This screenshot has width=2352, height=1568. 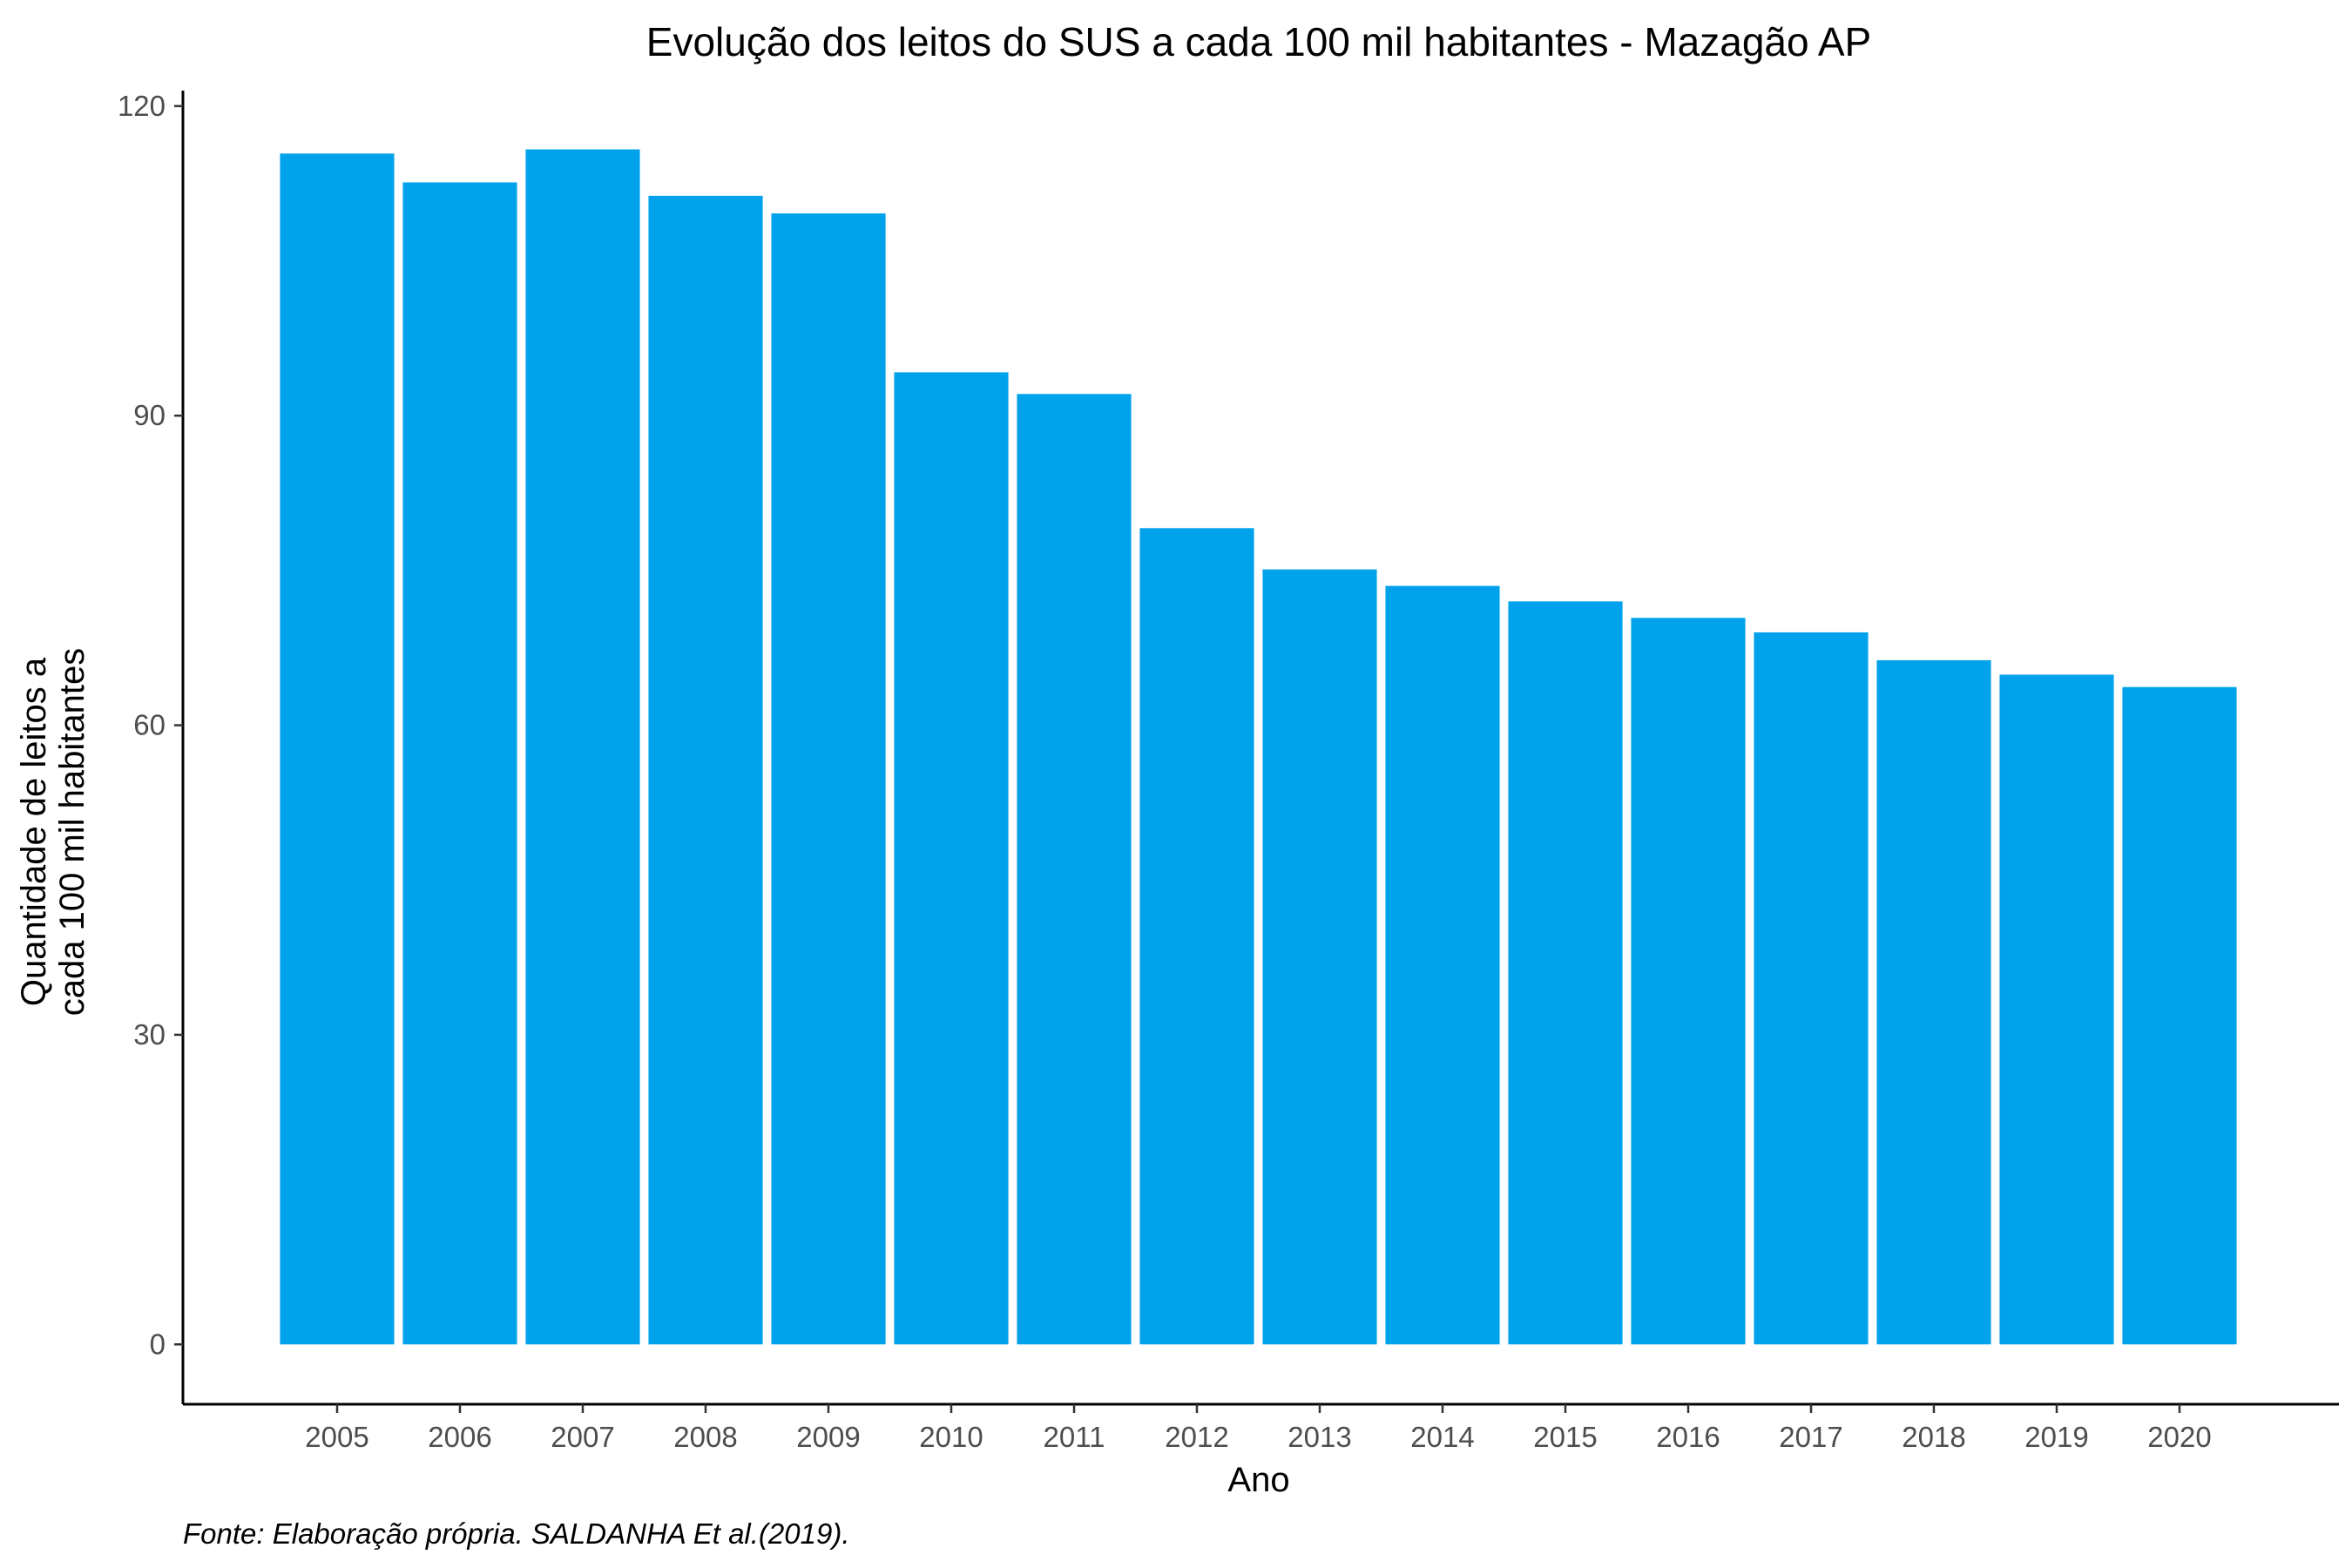 What do you see at coordinates (1934, 1437) in the screenshot?
I see `x-tick-label: 2018` at bounding box center [1934, 1437].